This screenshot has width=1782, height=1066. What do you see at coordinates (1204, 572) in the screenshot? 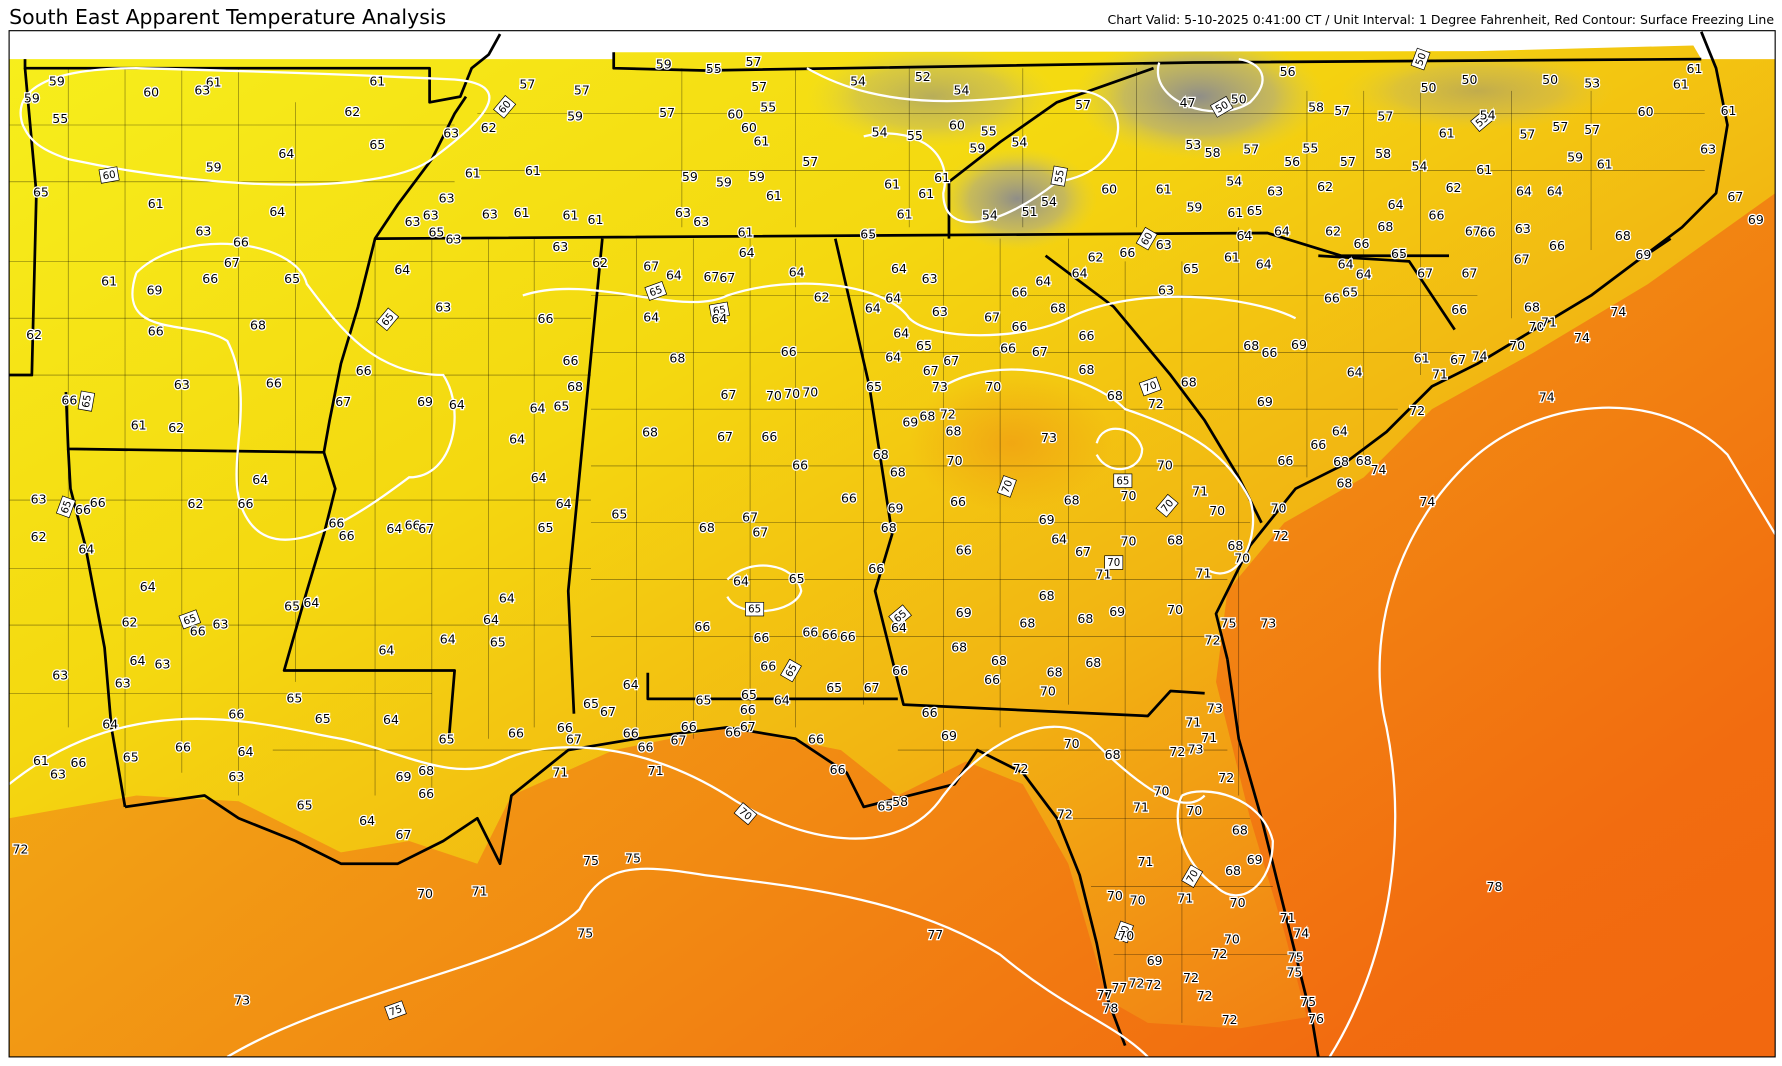
I see `station-value: 71` at bounding box center [1204, 572].